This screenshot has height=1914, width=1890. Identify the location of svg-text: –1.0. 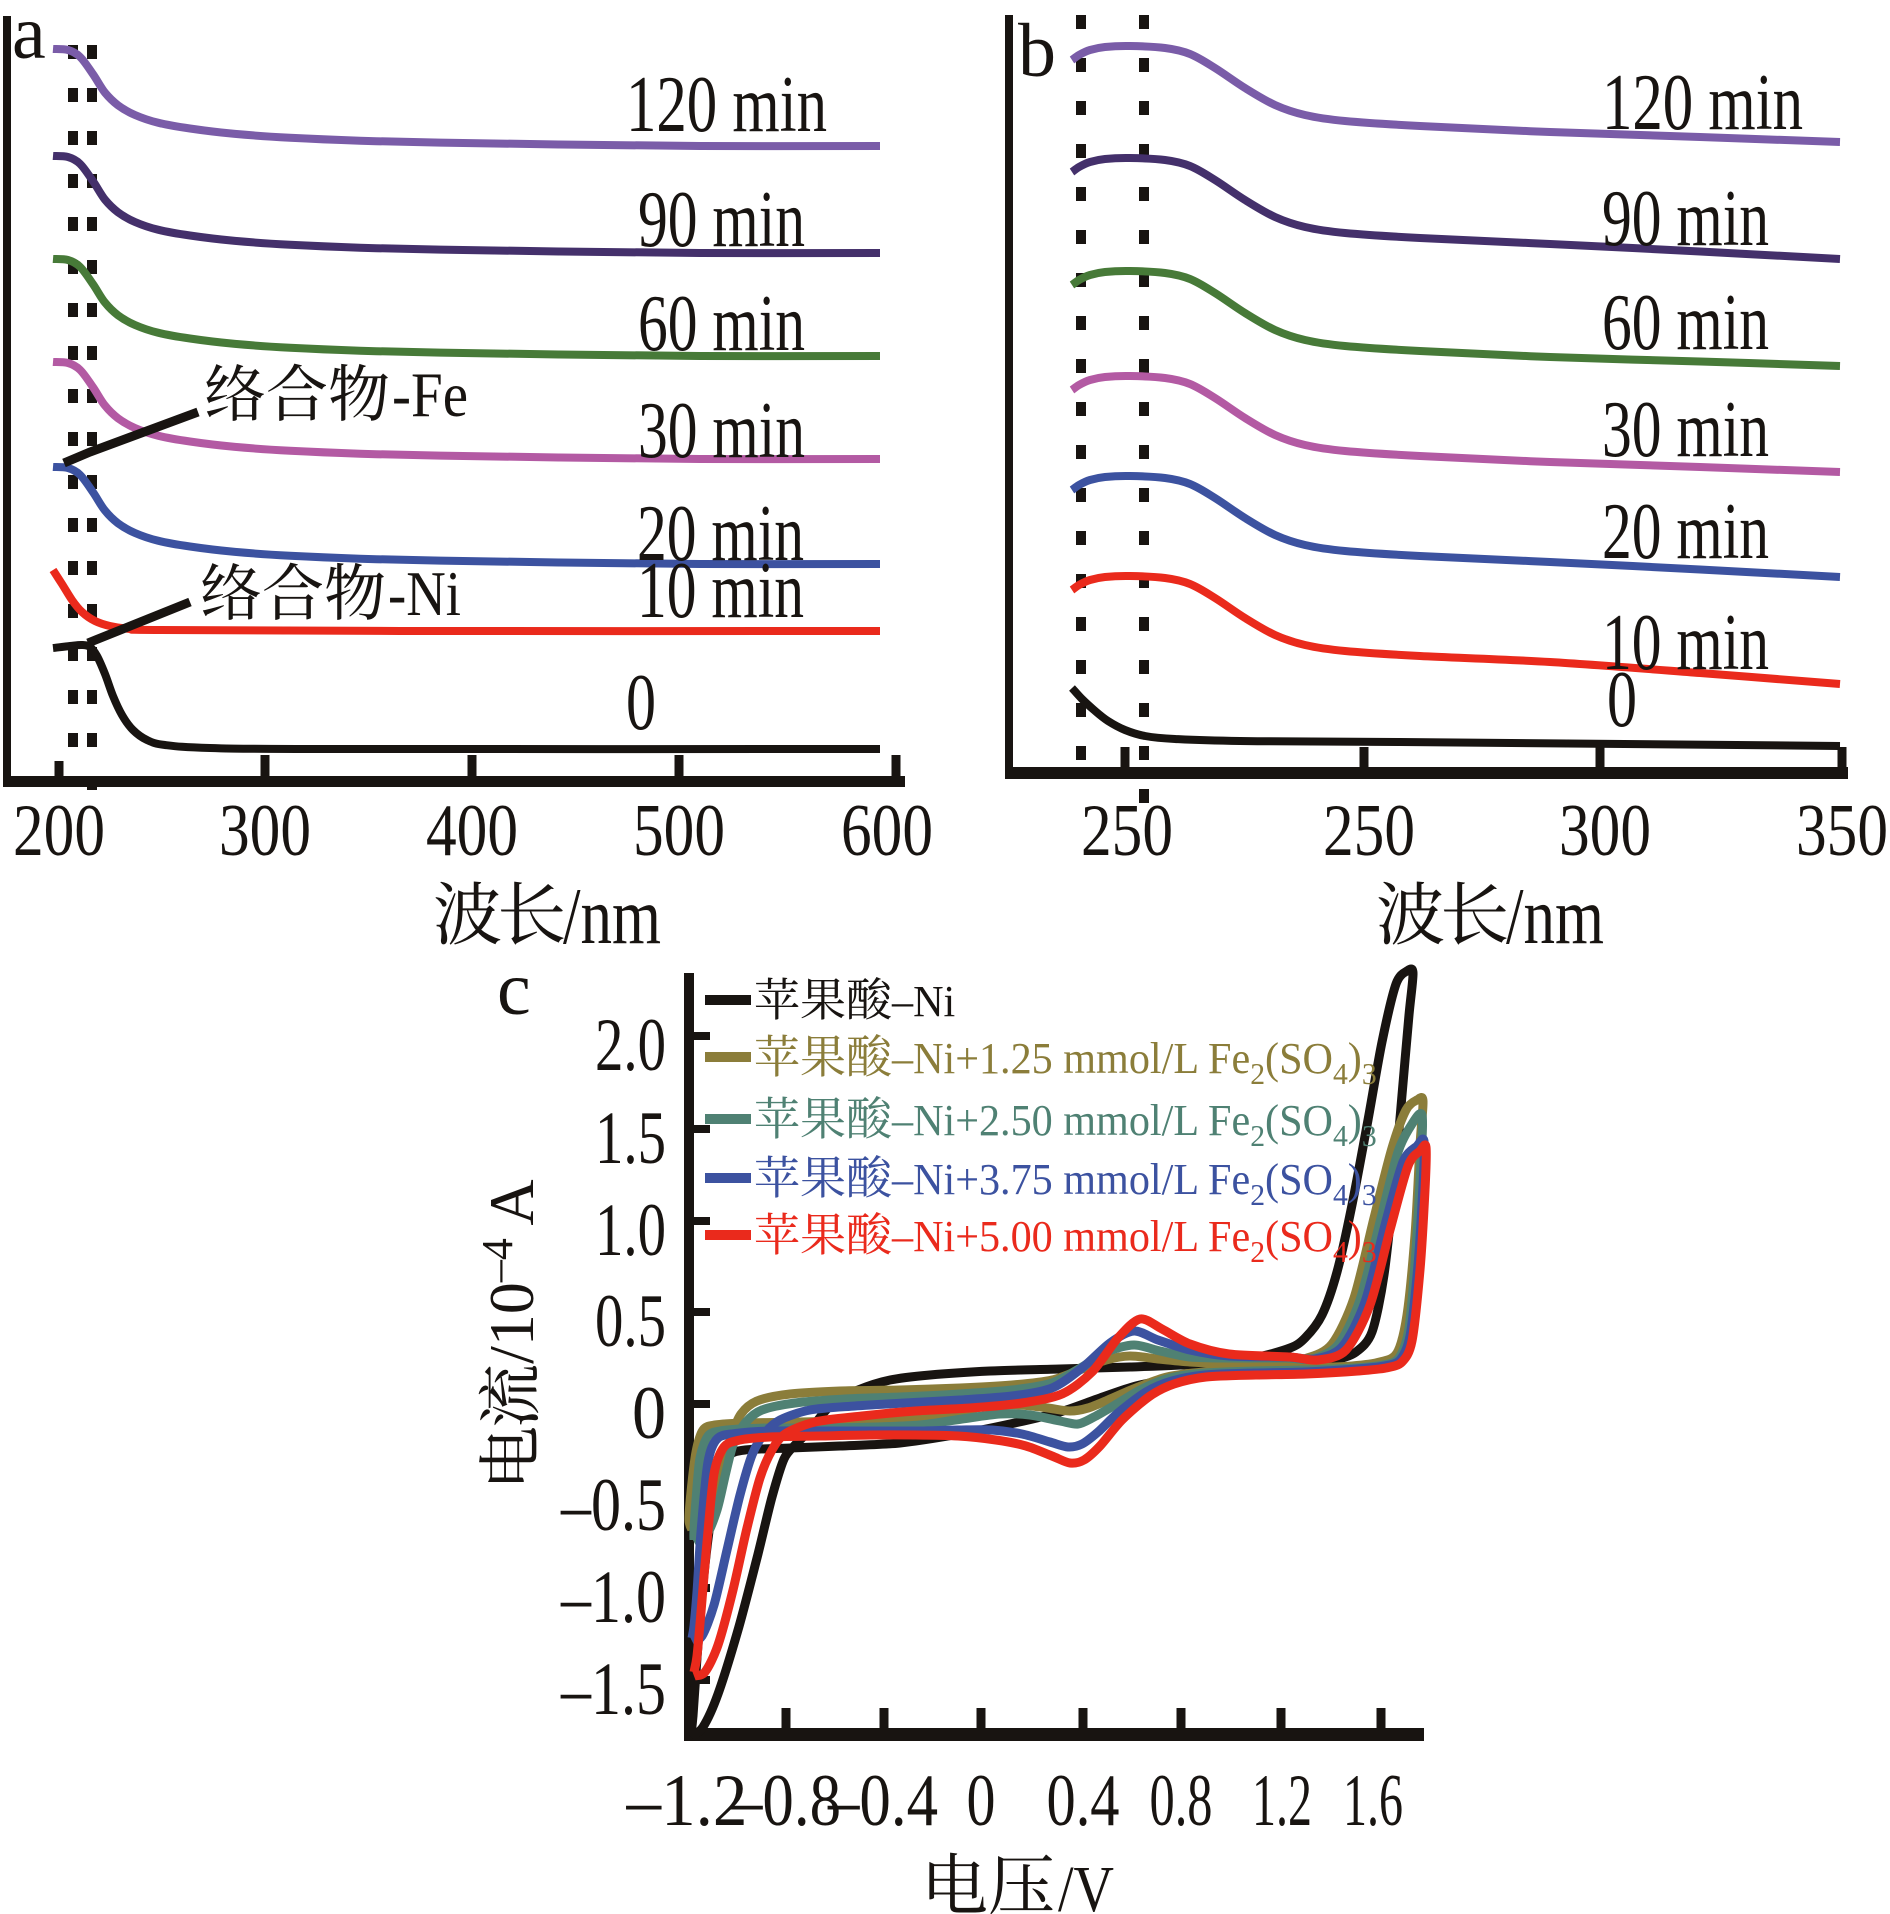
(613, 1597).